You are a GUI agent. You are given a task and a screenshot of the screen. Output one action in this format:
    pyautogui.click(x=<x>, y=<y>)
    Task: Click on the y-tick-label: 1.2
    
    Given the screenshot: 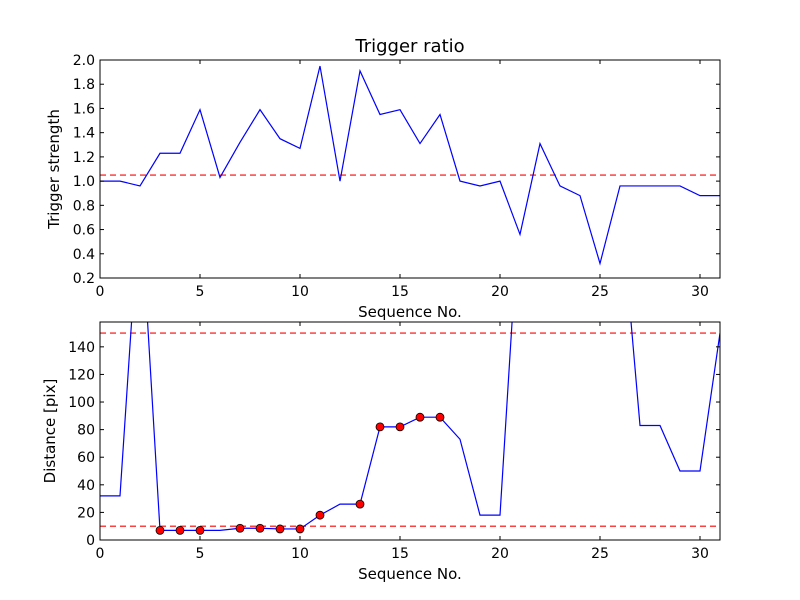 What is the action you would take?
    pyautogui.click(x=84, y=158)
    